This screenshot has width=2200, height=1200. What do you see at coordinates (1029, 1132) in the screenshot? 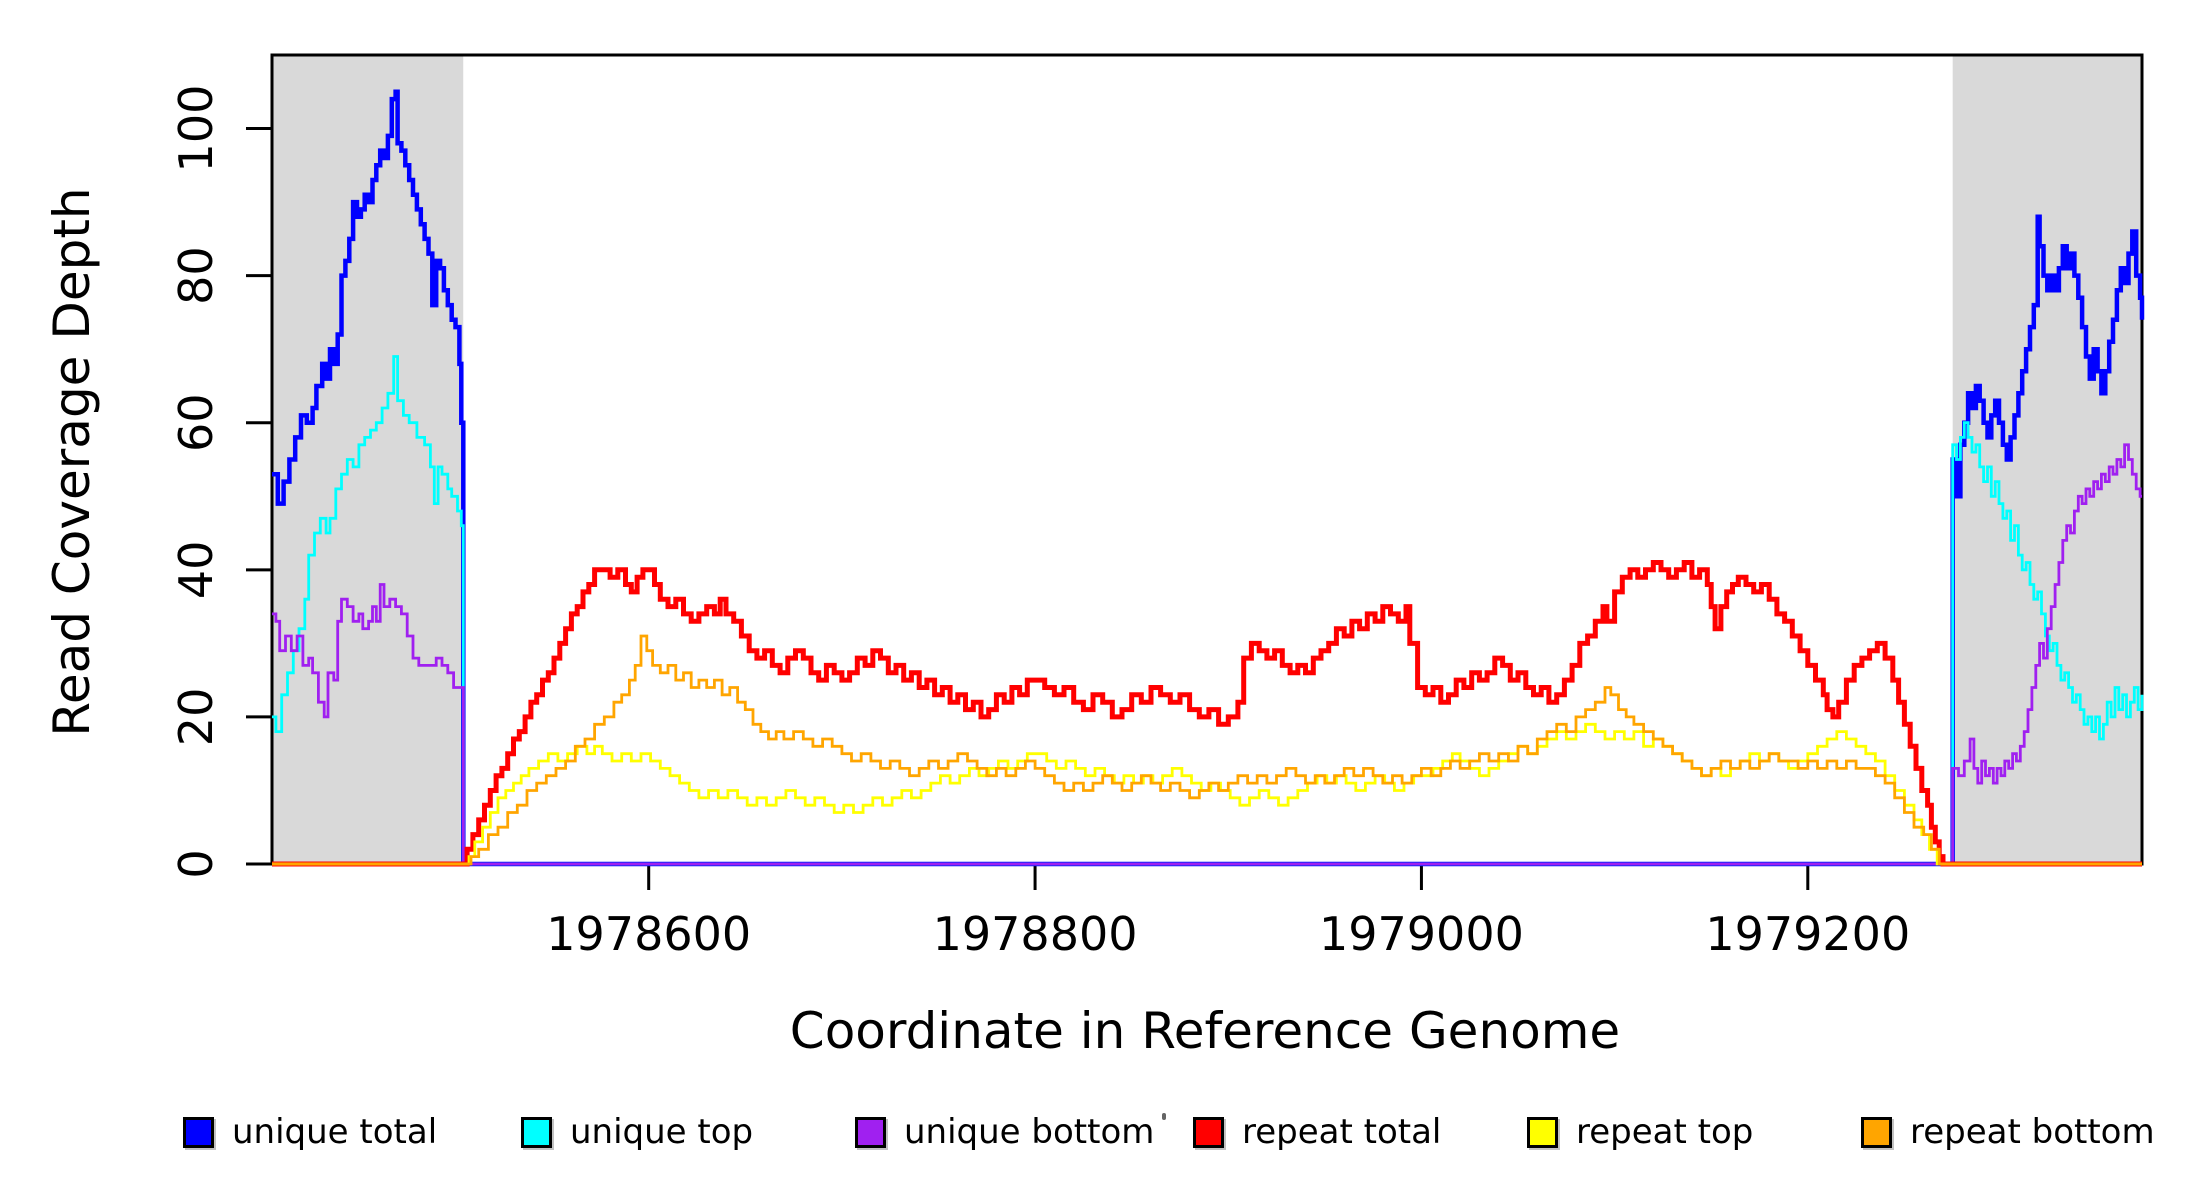
I see `legend-label: unique bottom` at bounding box center [1029, 1132].